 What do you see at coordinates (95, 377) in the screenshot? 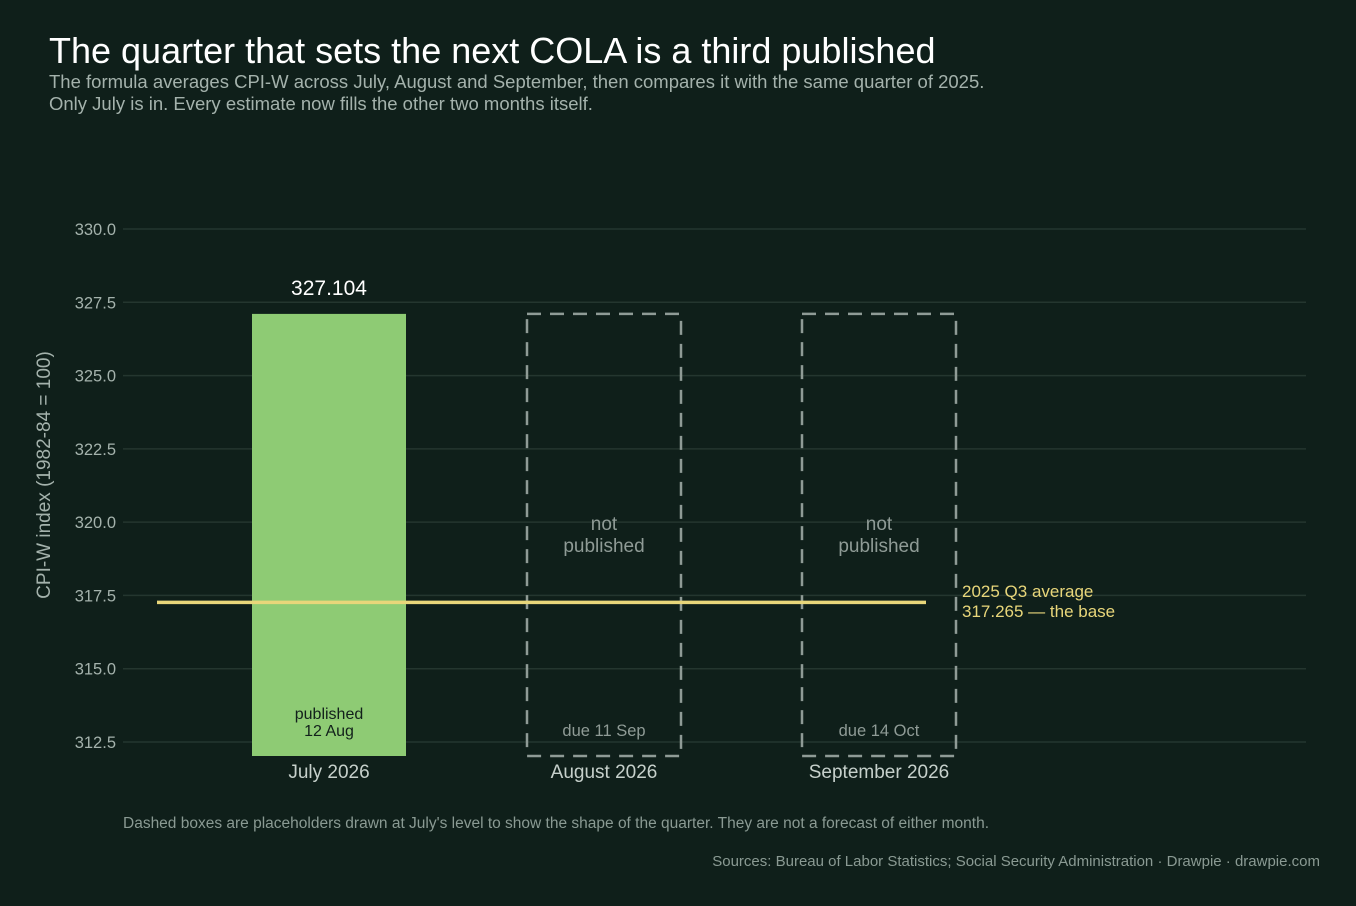
I see `y-tick-label: 325.0` at bounding box center [95, 377].